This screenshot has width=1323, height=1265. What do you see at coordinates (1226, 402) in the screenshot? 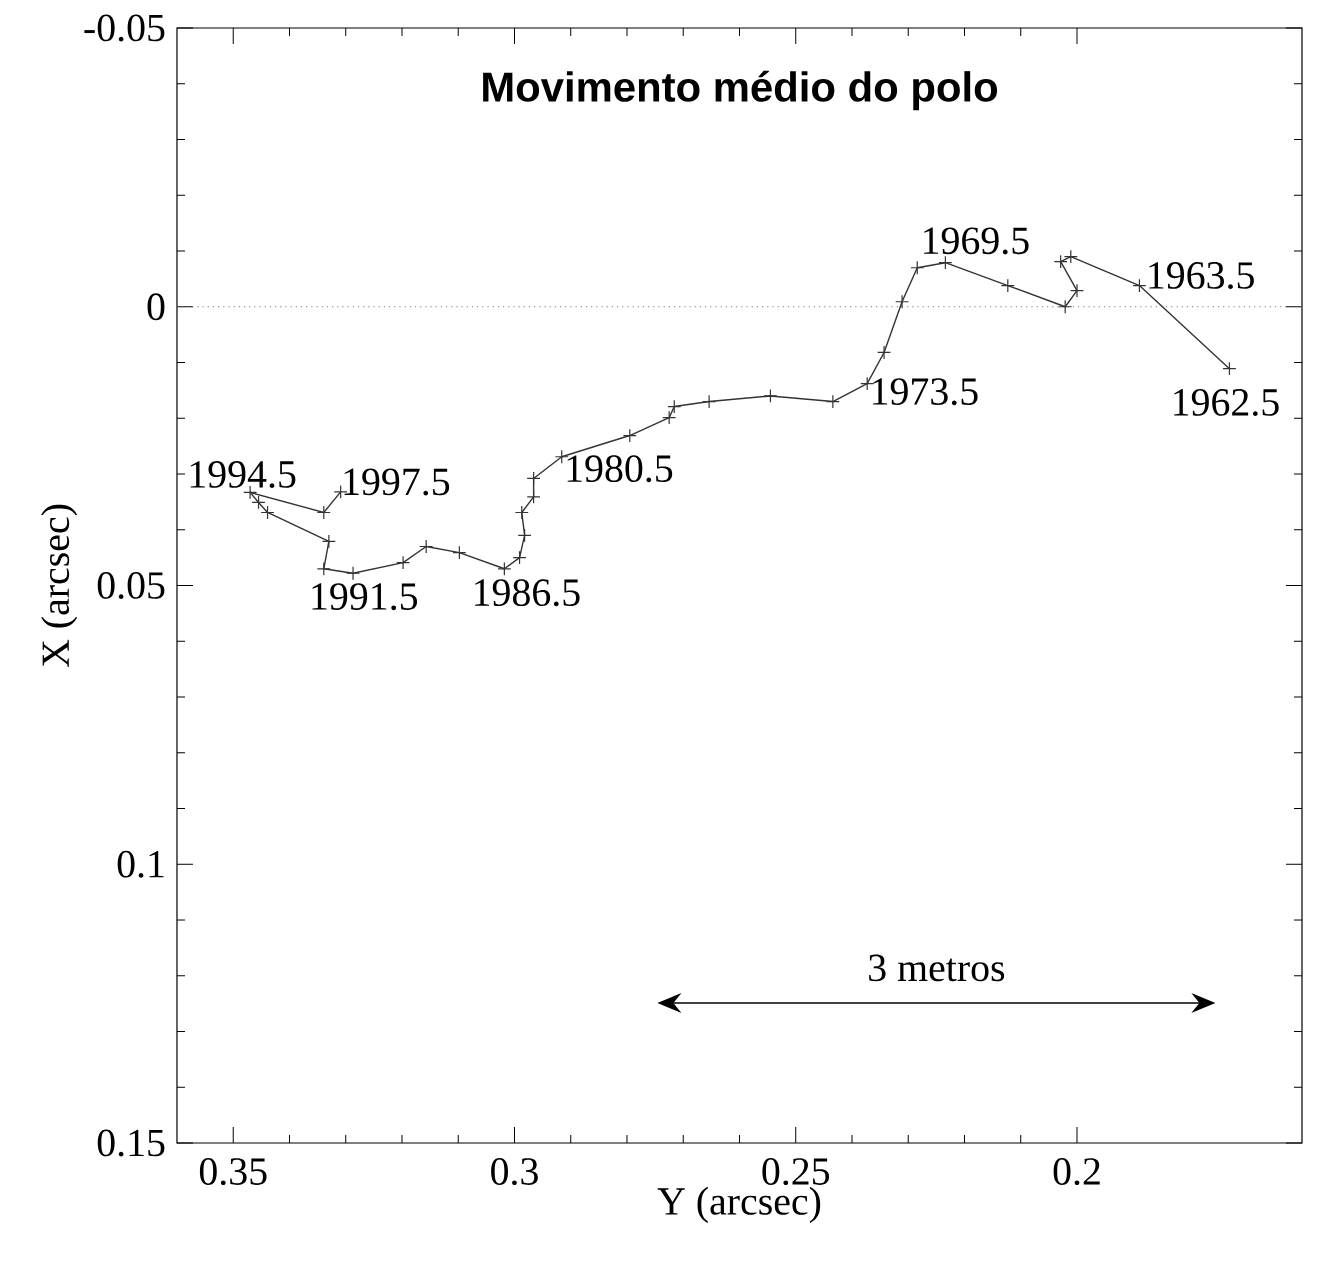
I see `annotation: 1962.5` at bounding box center [1226, 402].